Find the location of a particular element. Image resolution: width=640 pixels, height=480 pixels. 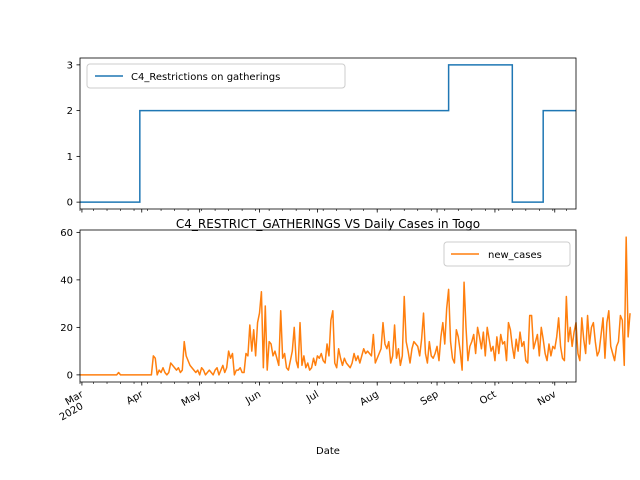

top-y-tick-label: 0 is located at coordinates (70, 203).